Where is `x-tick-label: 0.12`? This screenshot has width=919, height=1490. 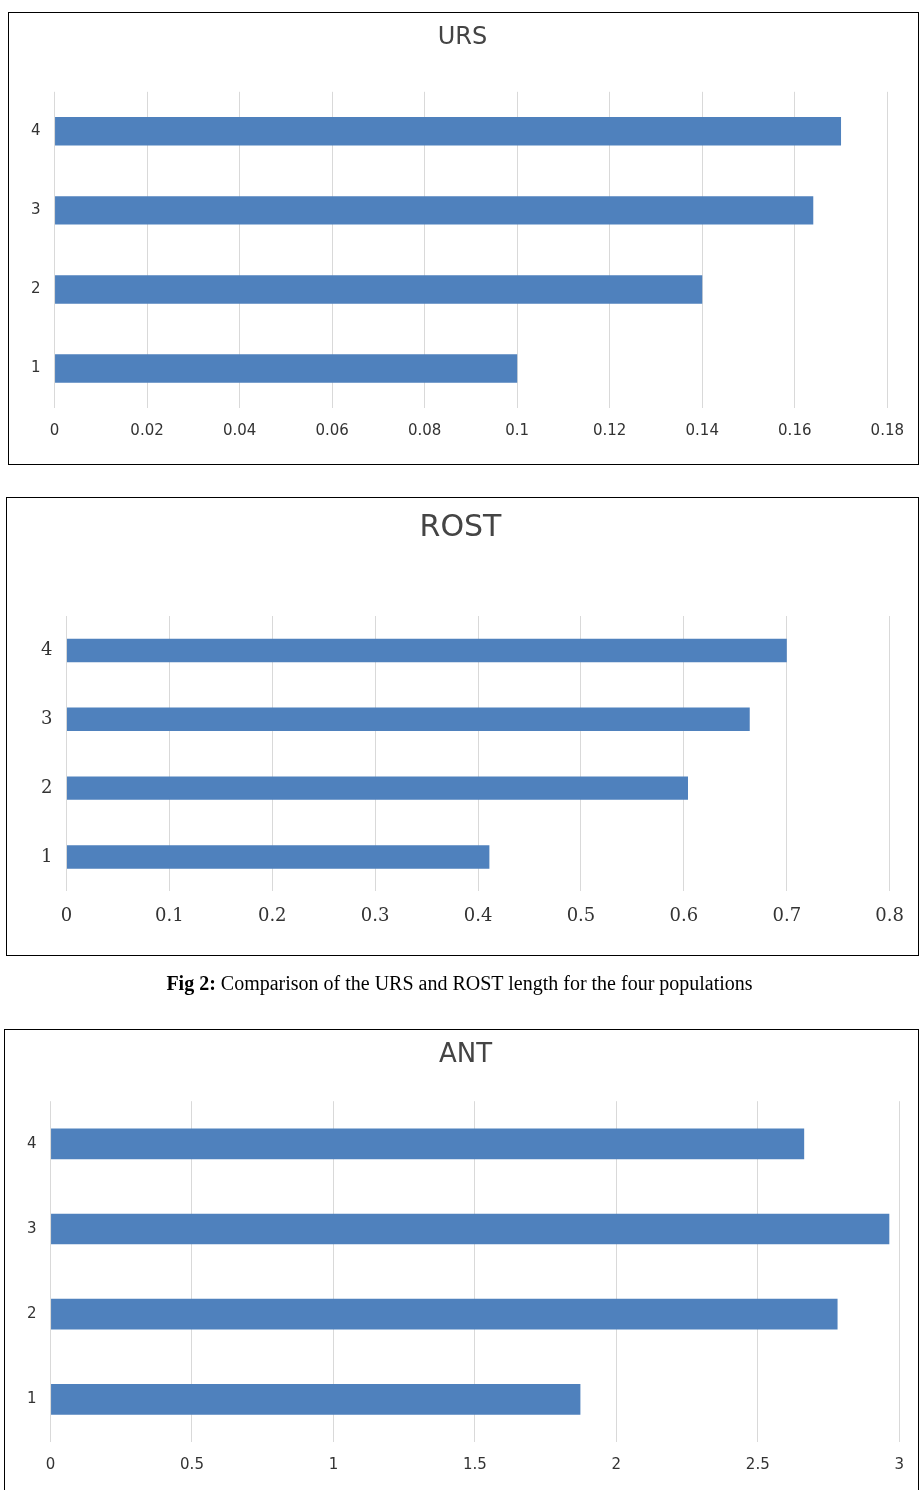 x-tick-label: 0.12 is located at coordinates (610, 429).